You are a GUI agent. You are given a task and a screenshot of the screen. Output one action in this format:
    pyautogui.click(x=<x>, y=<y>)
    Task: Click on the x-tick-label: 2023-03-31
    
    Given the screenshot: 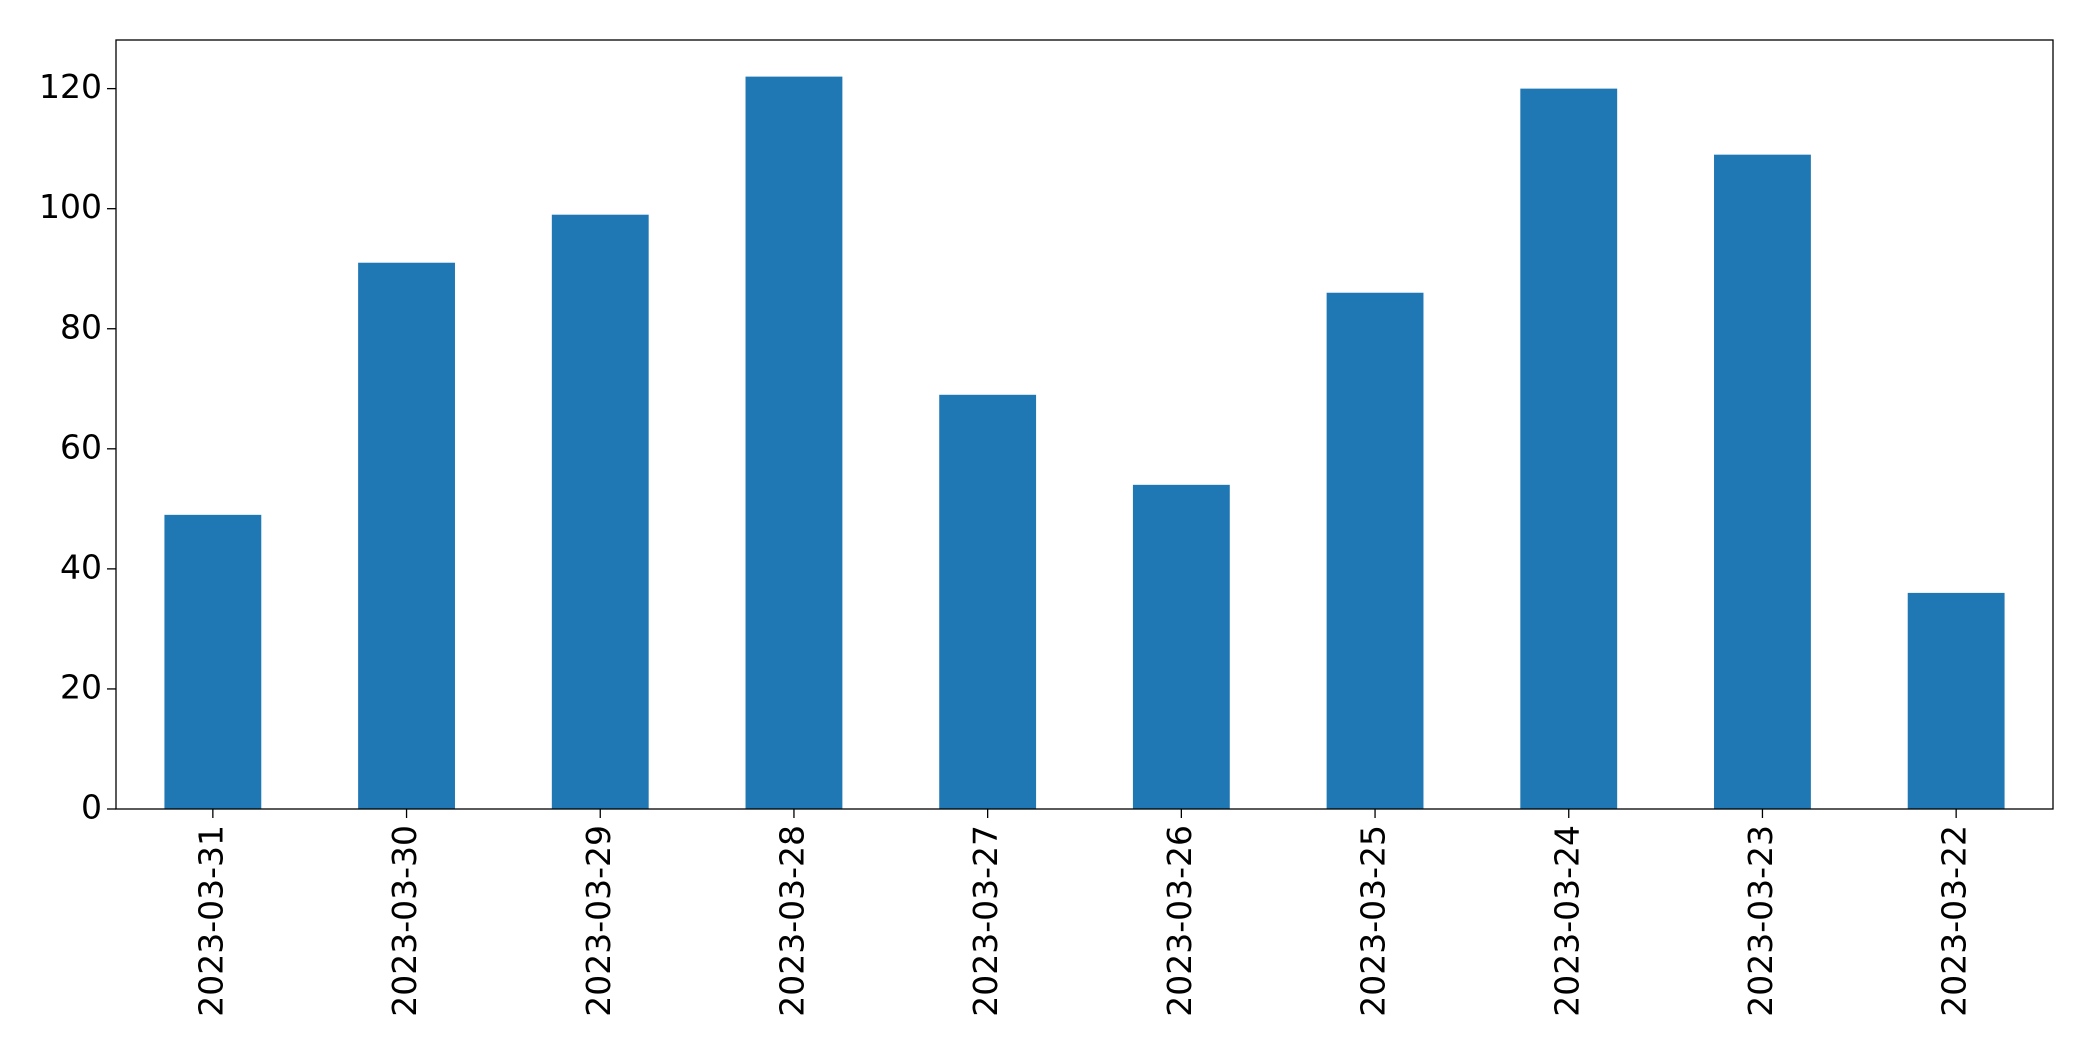 What is the action you would take?
    pyautogui.click(x=210, y=921)
    